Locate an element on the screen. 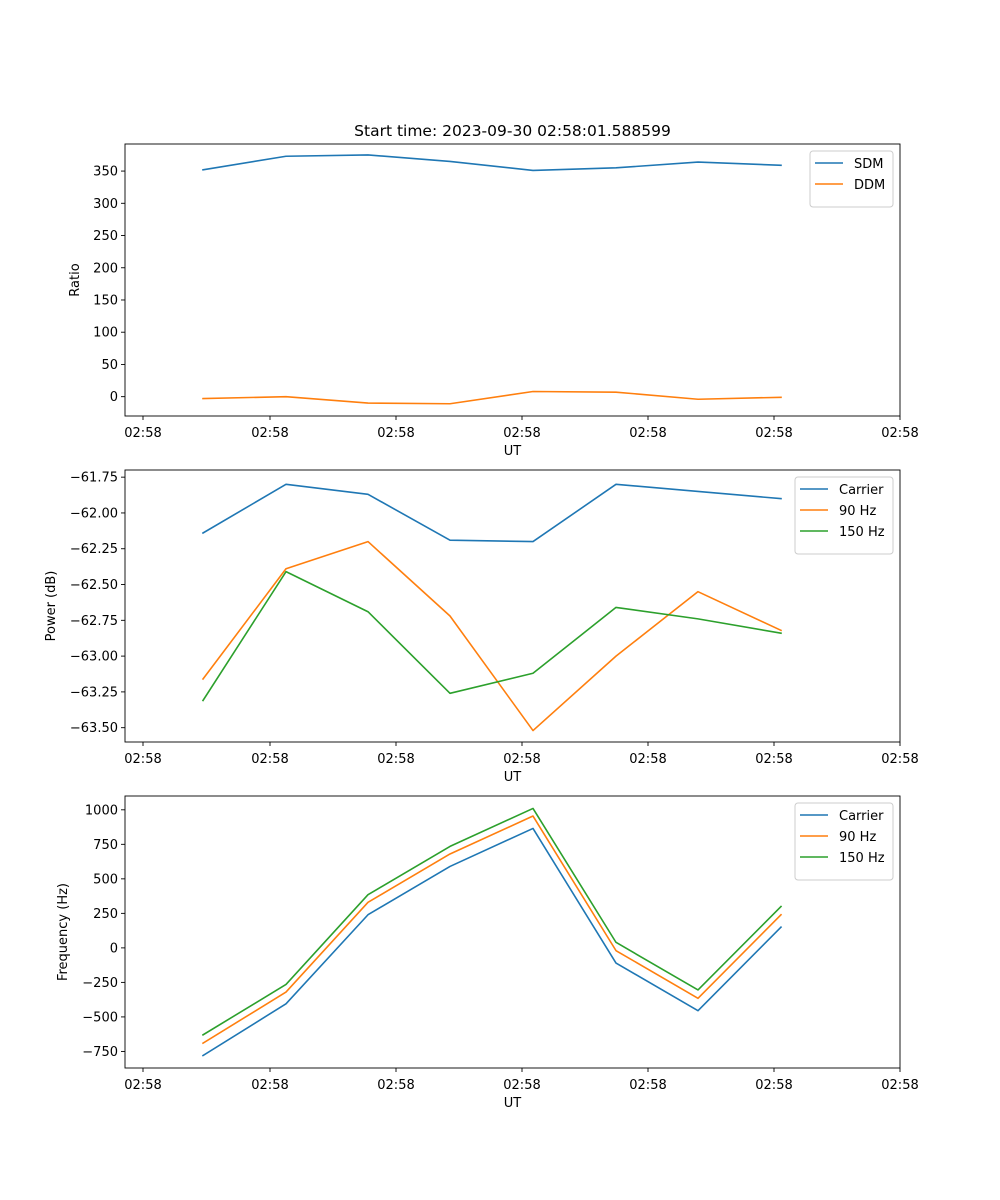  series-line-sdm is located at coordinates (492, 163).